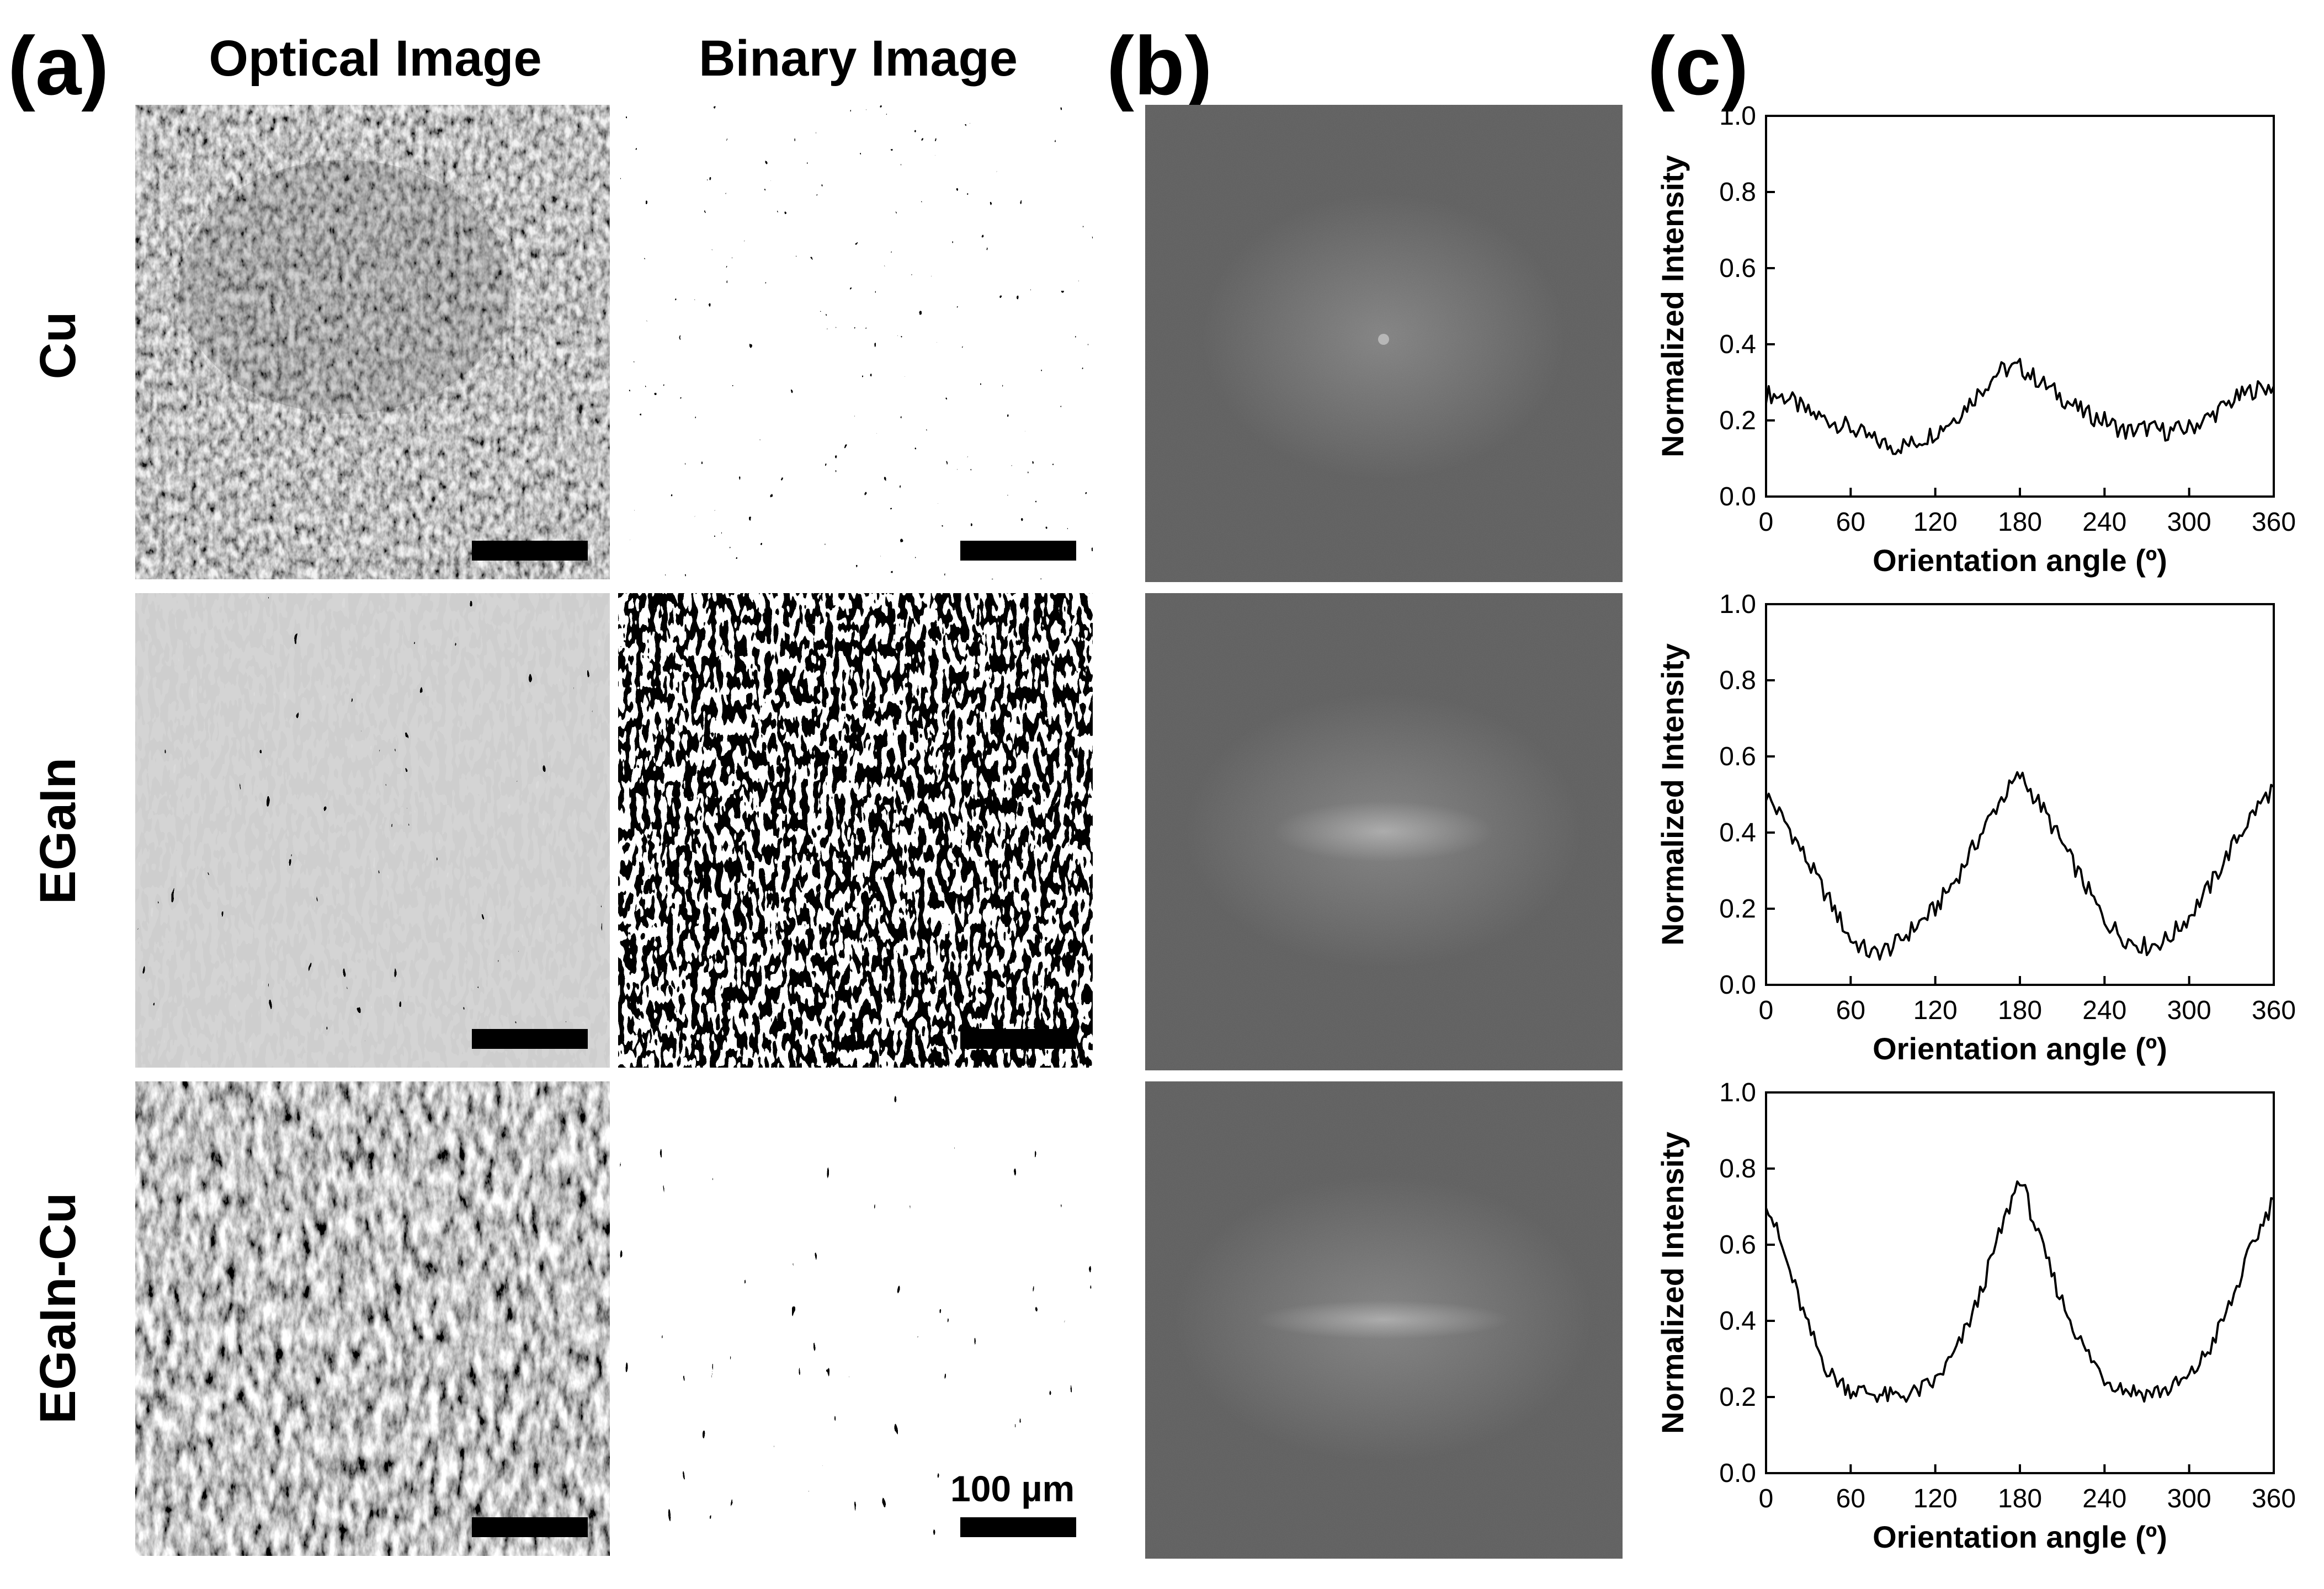 The width and height of the screenshot is (2324, 1589). What do you see at coordinates (1384, 1320) in the screenshot?
I see `fft-image-egain-cu` at bounding box center [1384, 1320].